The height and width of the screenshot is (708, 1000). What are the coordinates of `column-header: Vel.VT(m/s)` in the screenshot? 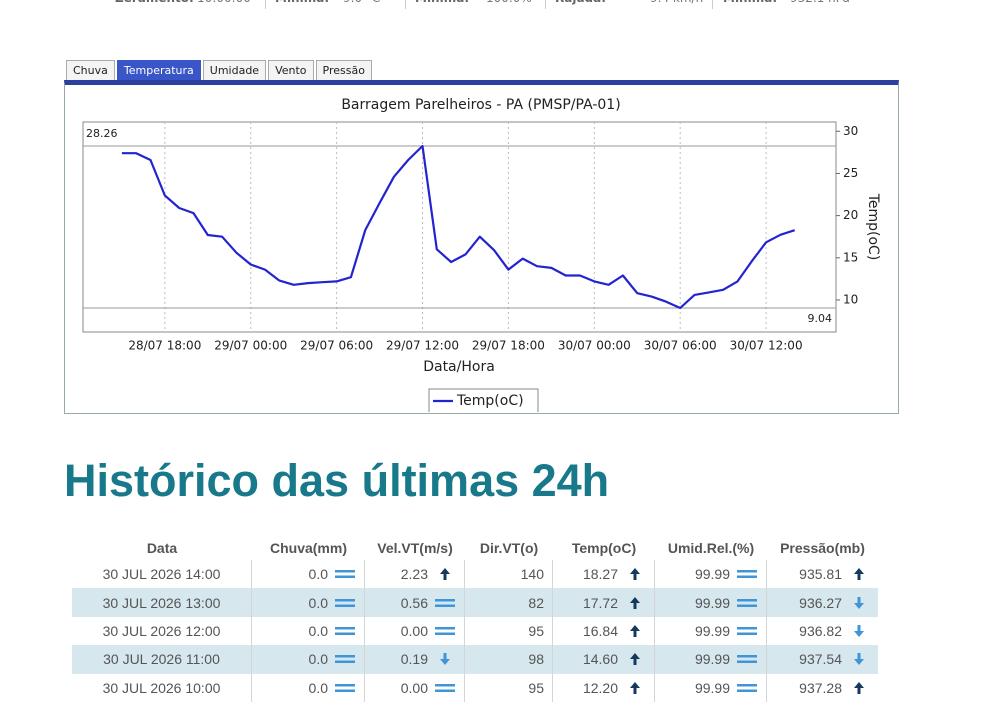 It's located at (415, 548).